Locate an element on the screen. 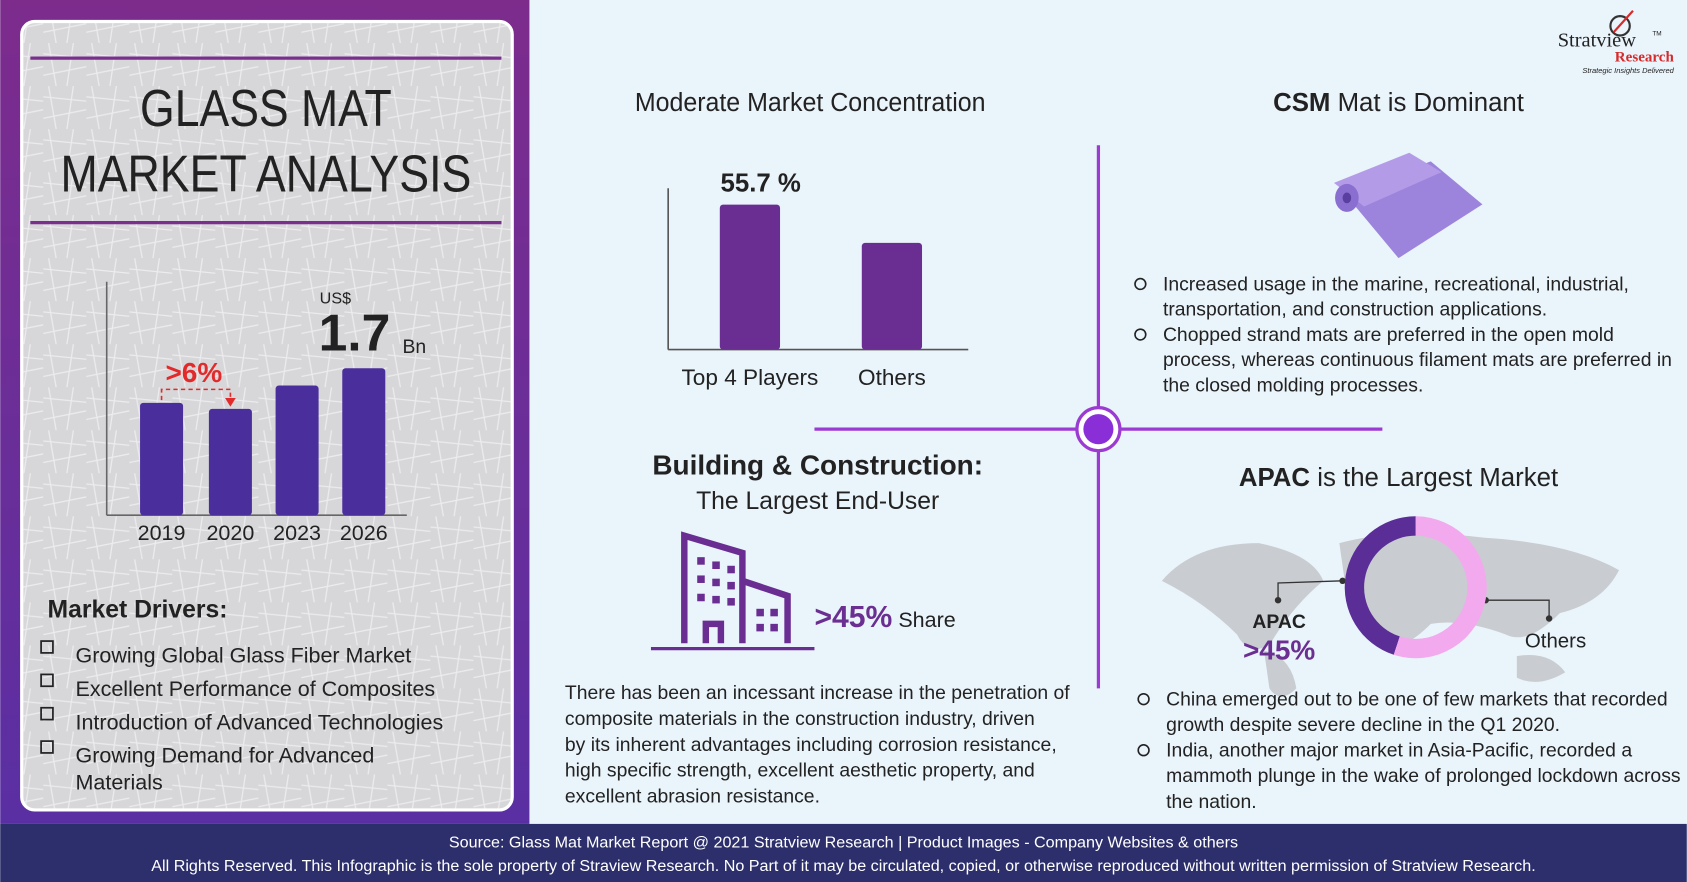 The width and height of the screenshot is (1687, 882). section-title: CSM Mat is Dominant is located at coordinates (1398, 103).